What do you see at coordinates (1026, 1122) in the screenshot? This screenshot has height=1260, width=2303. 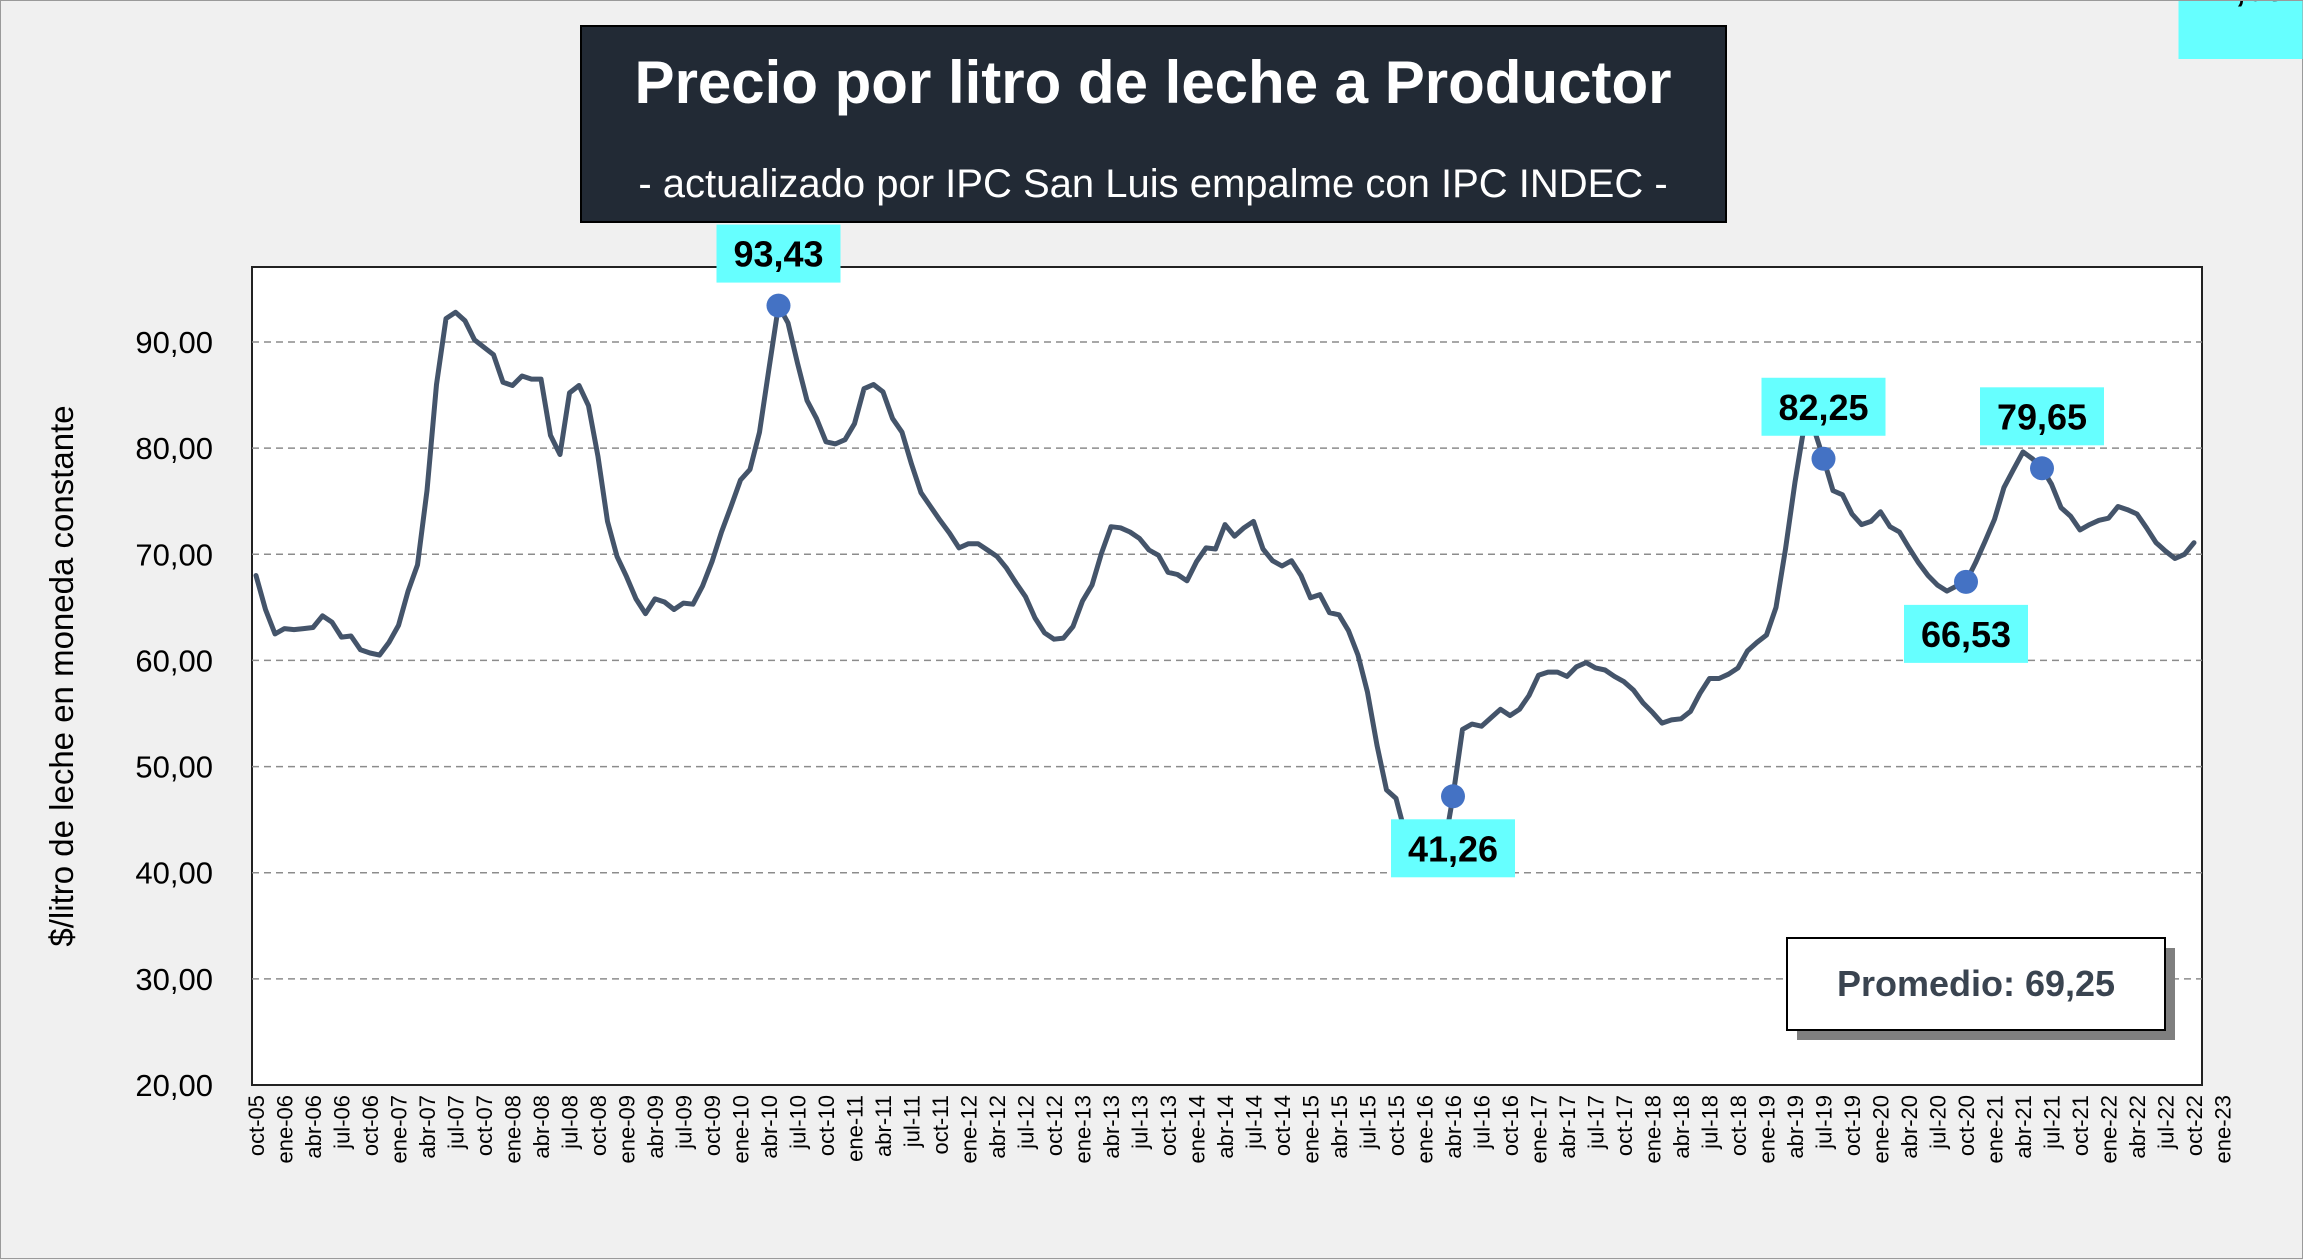 I see `x-tick-label: jul-12` at bounding box center [1026, 1122].